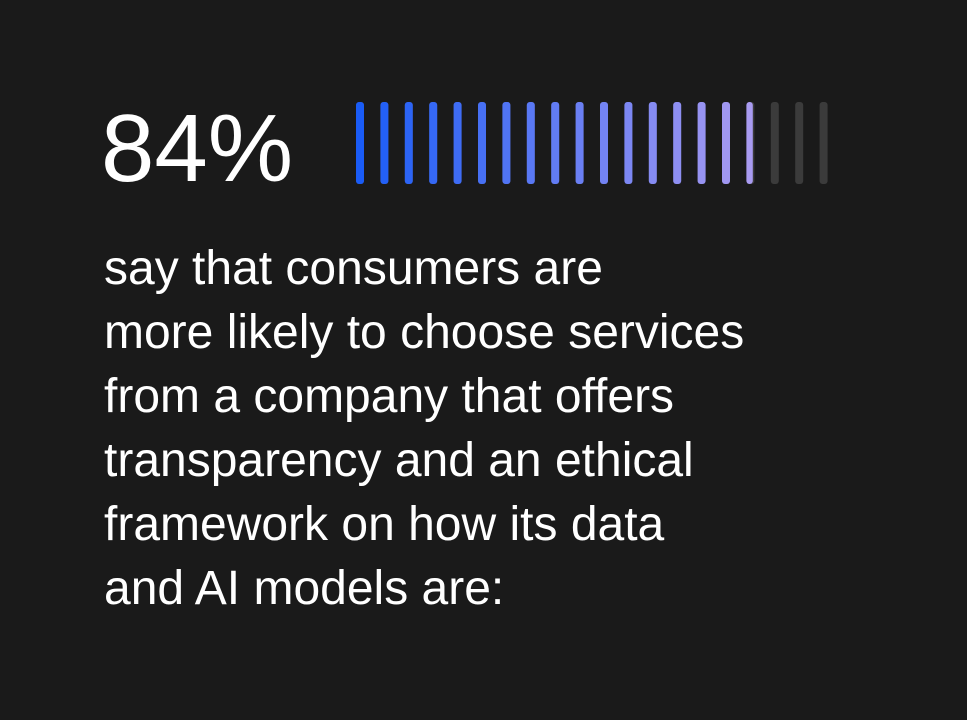  Describe the element at coordinates (389, 396) in the screenshot. I see `description-line: from a company that offers` at that location.